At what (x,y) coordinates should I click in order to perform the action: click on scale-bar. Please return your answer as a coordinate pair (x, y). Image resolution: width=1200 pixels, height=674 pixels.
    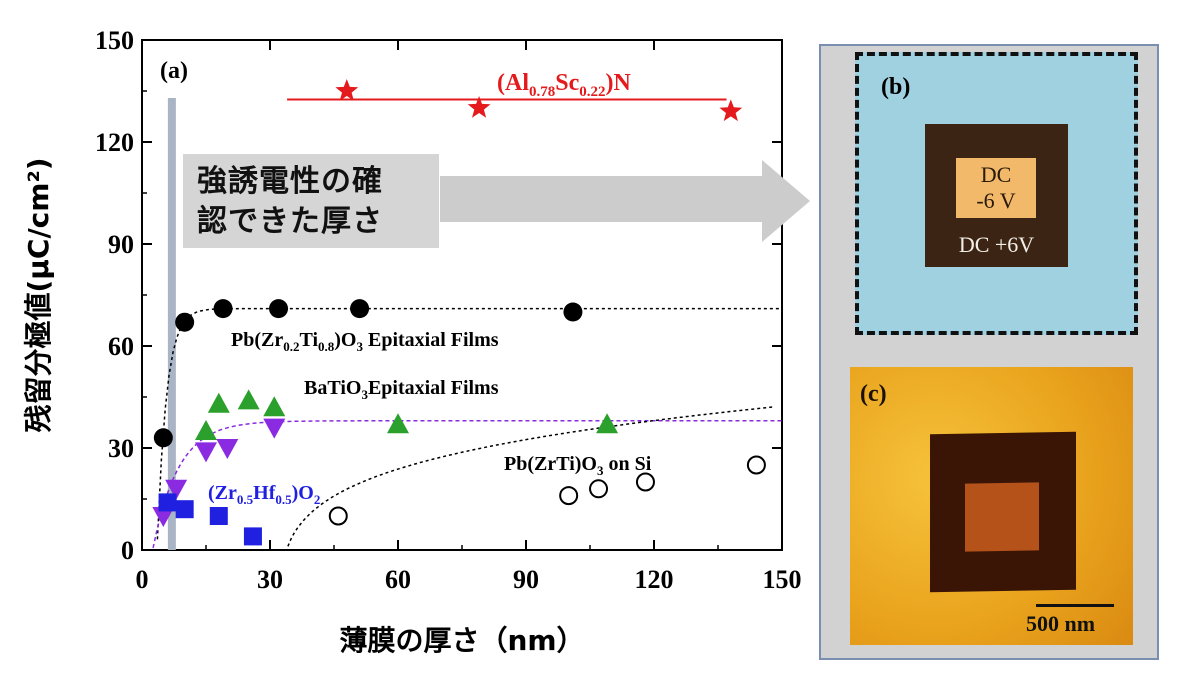
    Looking at the image, I should click on (1075, 605).